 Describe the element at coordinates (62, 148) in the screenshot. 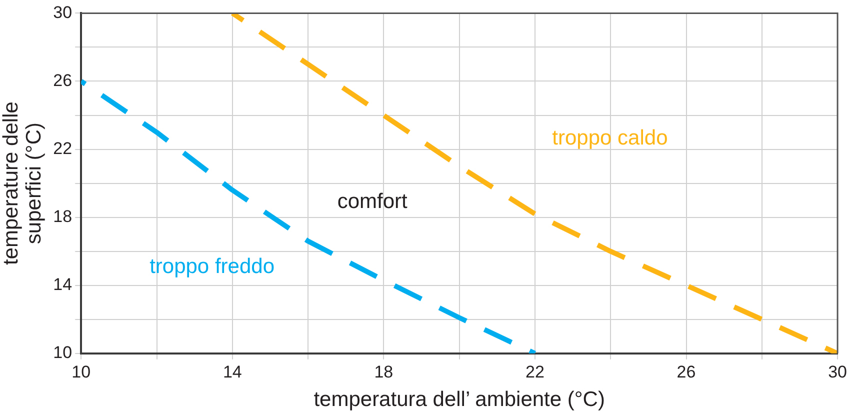

I see `y-tick-label: 22` at that location.